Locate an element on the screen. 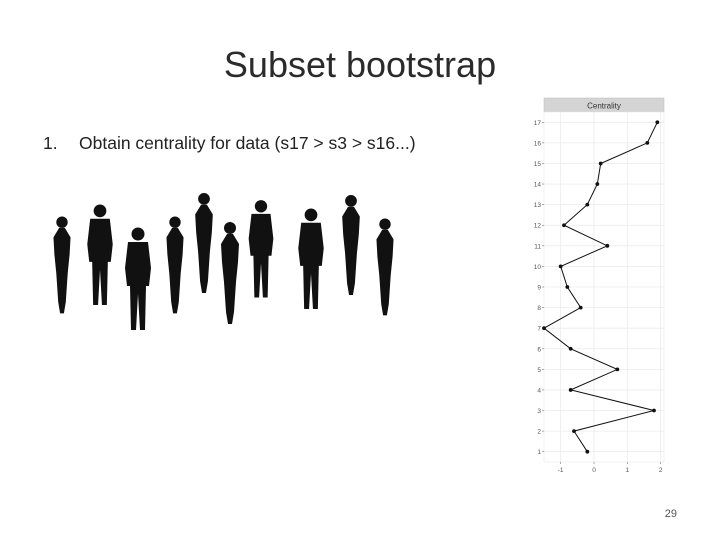 Image resolution: width=720 pixels, height=540 pixels. page-number: 29 is located at coordinates (670, 514).